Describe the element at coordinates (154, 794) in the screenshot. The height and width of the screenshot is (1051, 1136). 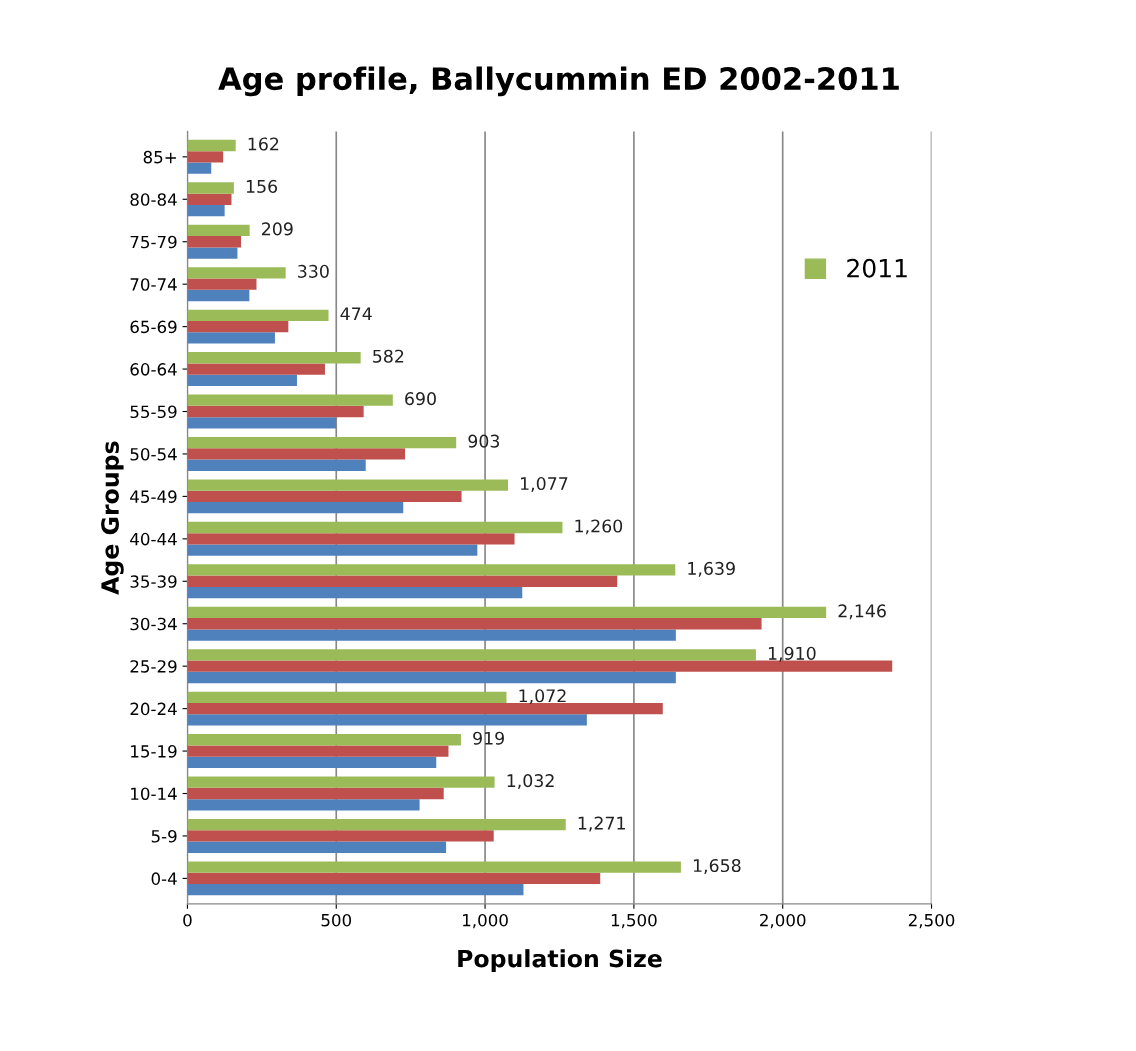
I see `y-tick-label: 10-14` at that location.